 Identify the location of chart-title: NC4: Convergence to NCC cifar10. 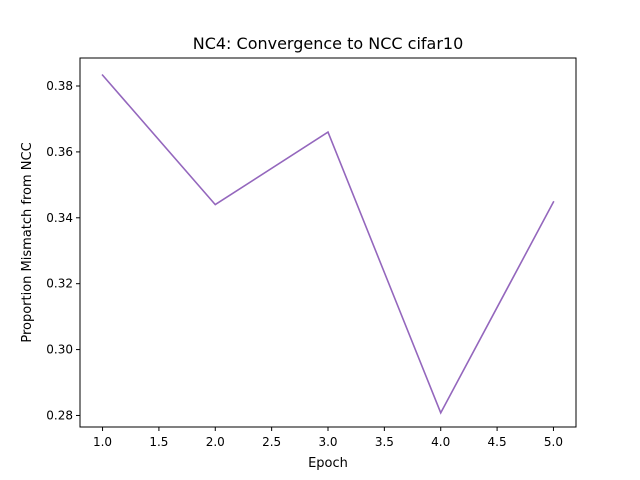
(328, 43).